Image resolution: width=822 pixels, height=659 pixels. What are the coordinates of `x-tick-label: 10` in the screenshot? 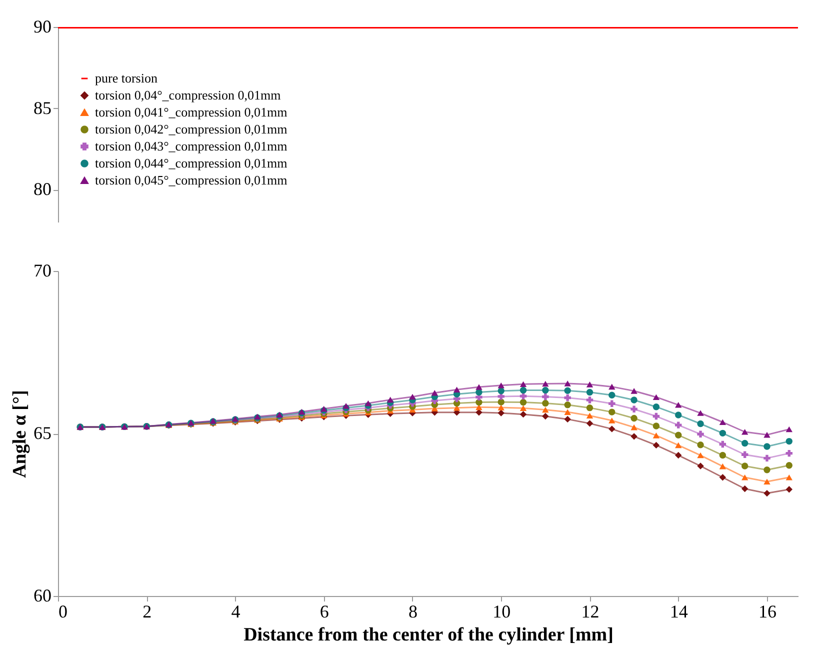 It's located at (501, 612).